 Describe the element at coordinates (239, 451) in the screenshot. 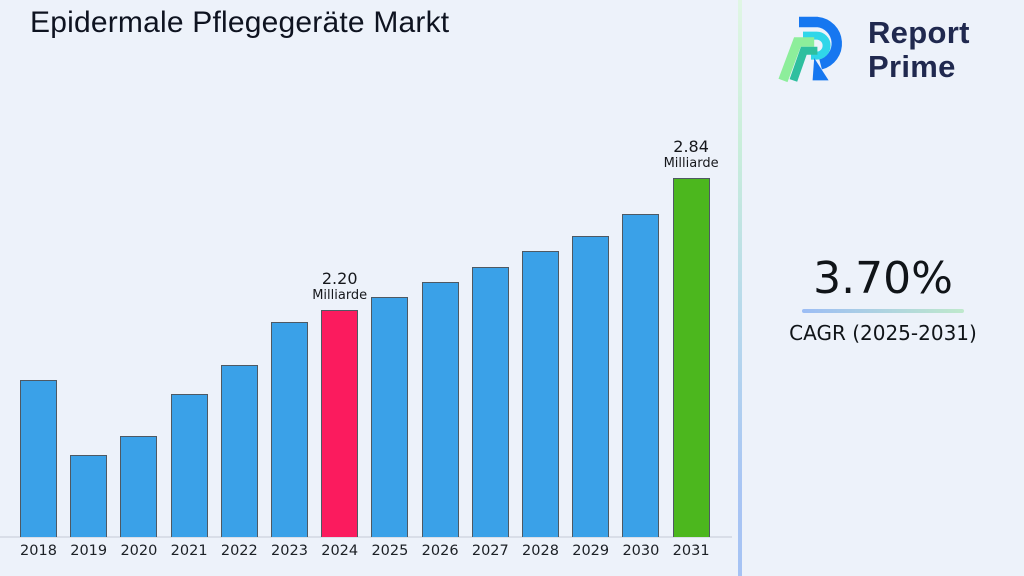

I see `bar-2022` at that location.